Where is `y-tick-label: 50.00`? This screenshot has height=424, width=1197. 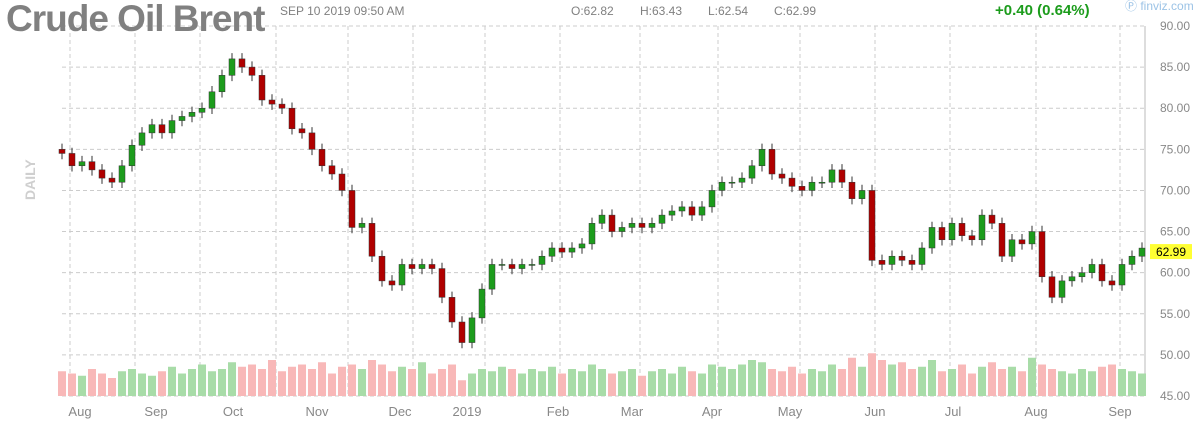 y-tick-label: 50.00 is located at coordinates (1175, 355).